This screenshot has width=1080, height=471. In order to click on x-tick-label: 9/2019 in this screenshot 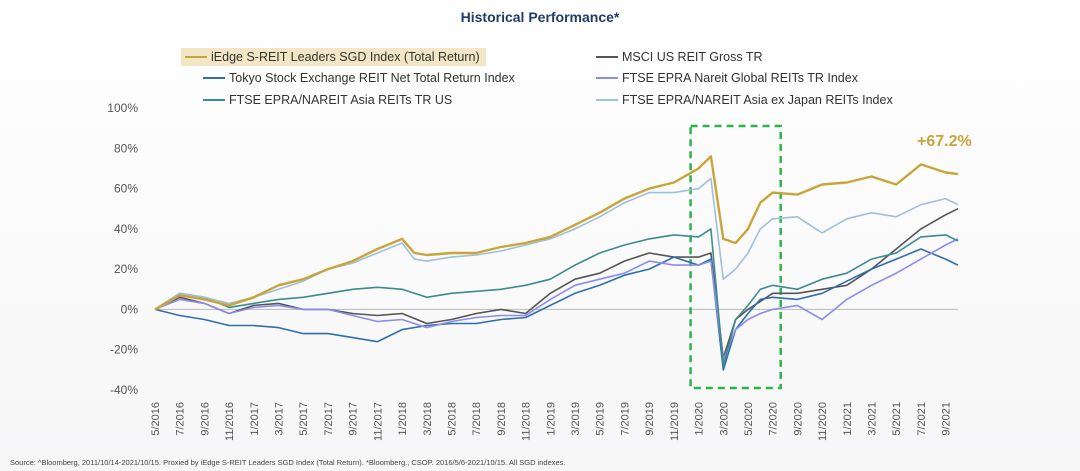, I will do `click(650, 419)`.